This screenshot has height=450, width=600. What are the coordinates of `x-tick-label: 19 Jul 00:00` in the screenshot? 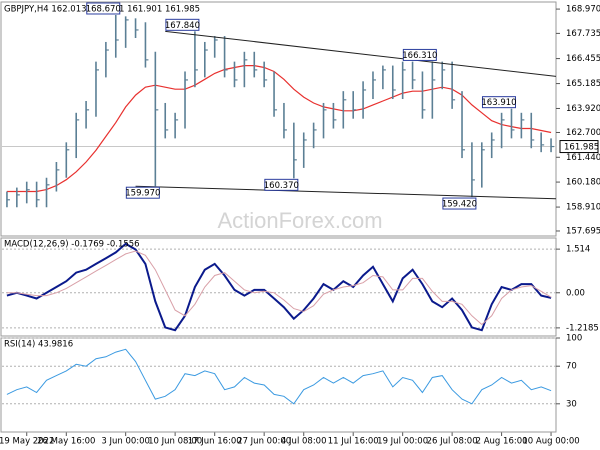 It's located at (402, 442).